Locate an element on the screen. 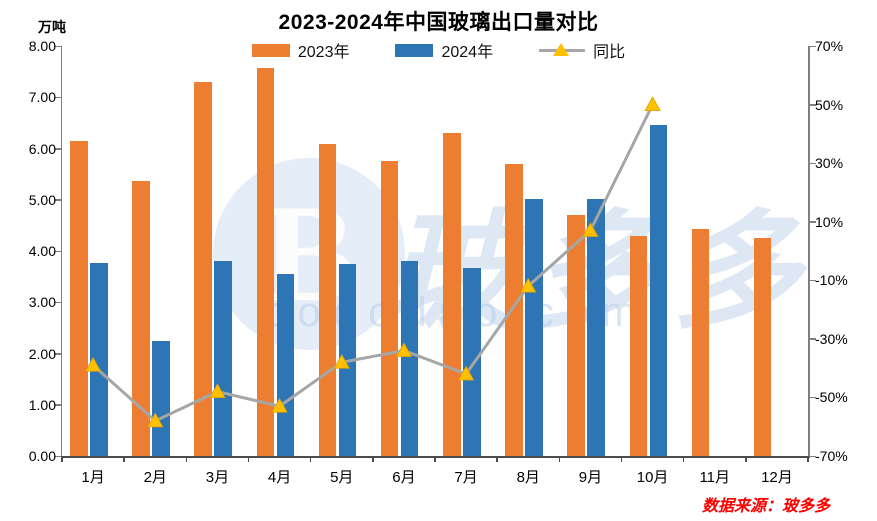 The image size is (877, 521). right-axis-line is located at coordinates (809, 251).